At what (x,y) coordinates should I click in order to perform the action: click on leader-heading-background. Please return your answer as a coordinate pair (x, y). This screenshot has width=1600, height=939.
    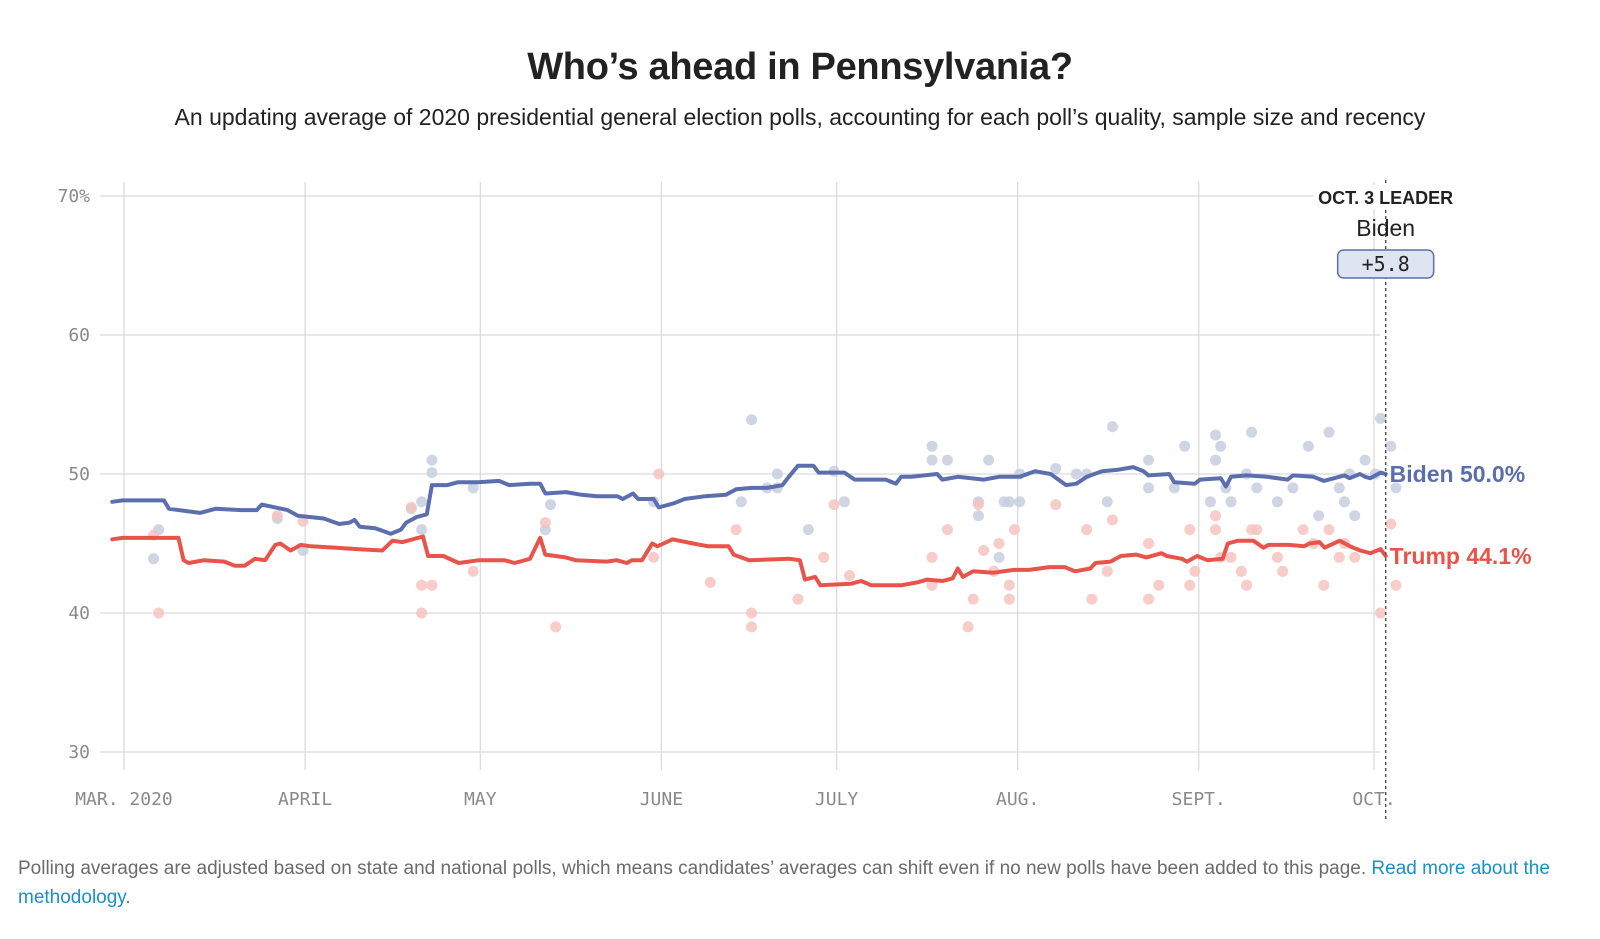
    Looking at the image, I should click on (1385, 197).